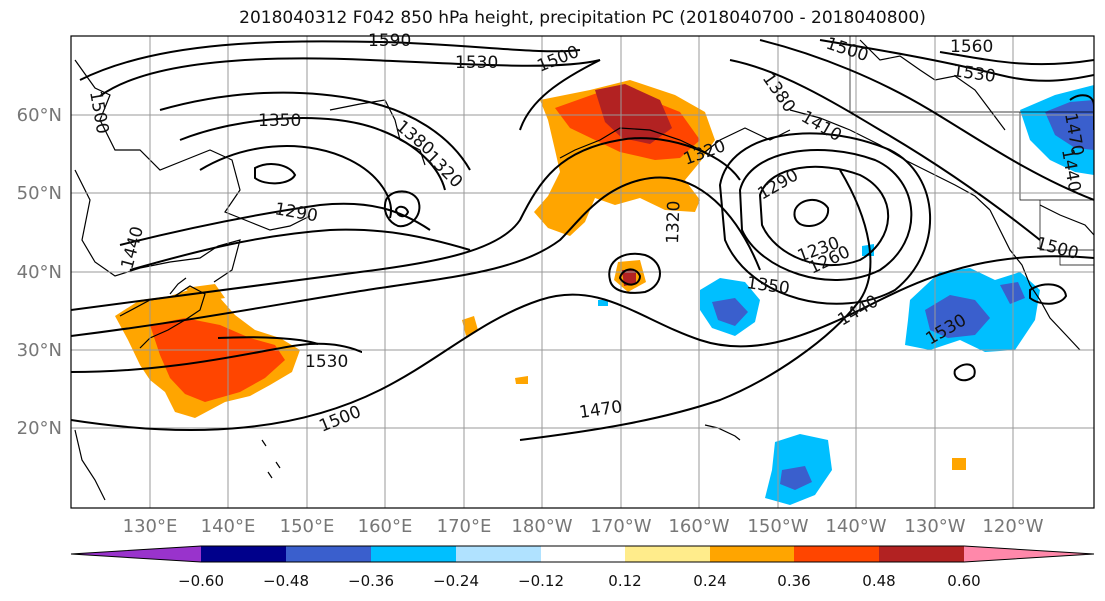 Image resolution: width=1105 pixels, height=601 pixels. Describe the element at coordinates (971, 47) in the screenshot. I see `contour-label: 1560` at that location.